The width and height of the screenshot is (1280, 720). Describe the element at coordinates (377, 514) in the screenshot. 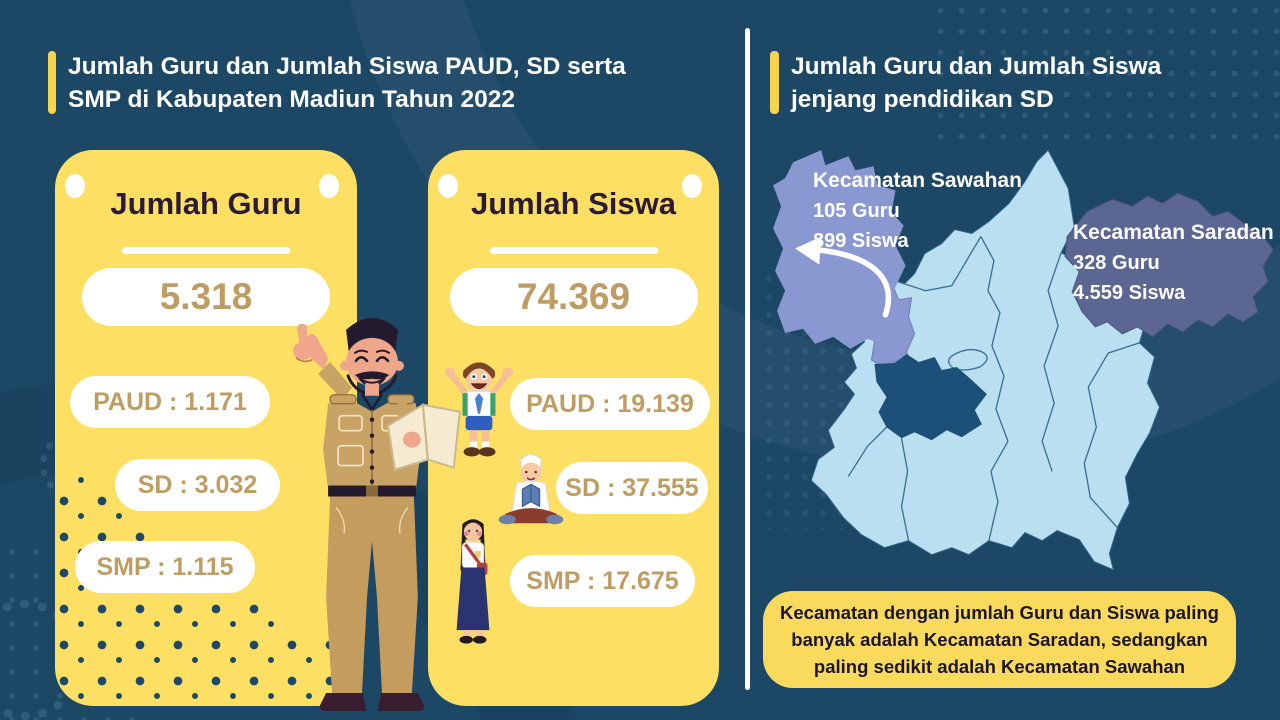

I see `teacher-illustration` at that location.